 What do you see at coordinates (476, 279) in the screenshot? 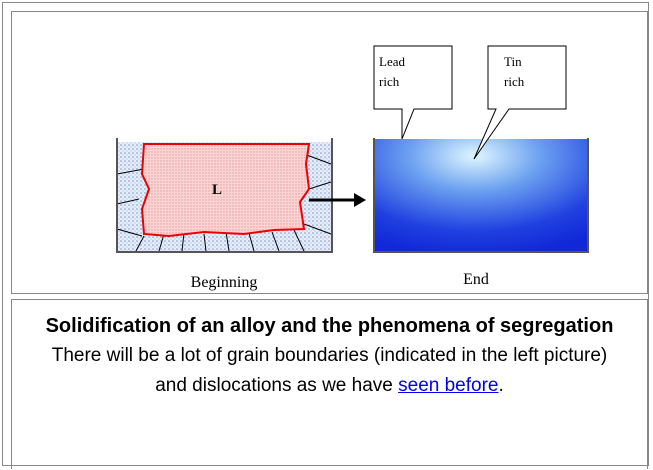
I see `right-caption: End` at bounding box center [476, 279].